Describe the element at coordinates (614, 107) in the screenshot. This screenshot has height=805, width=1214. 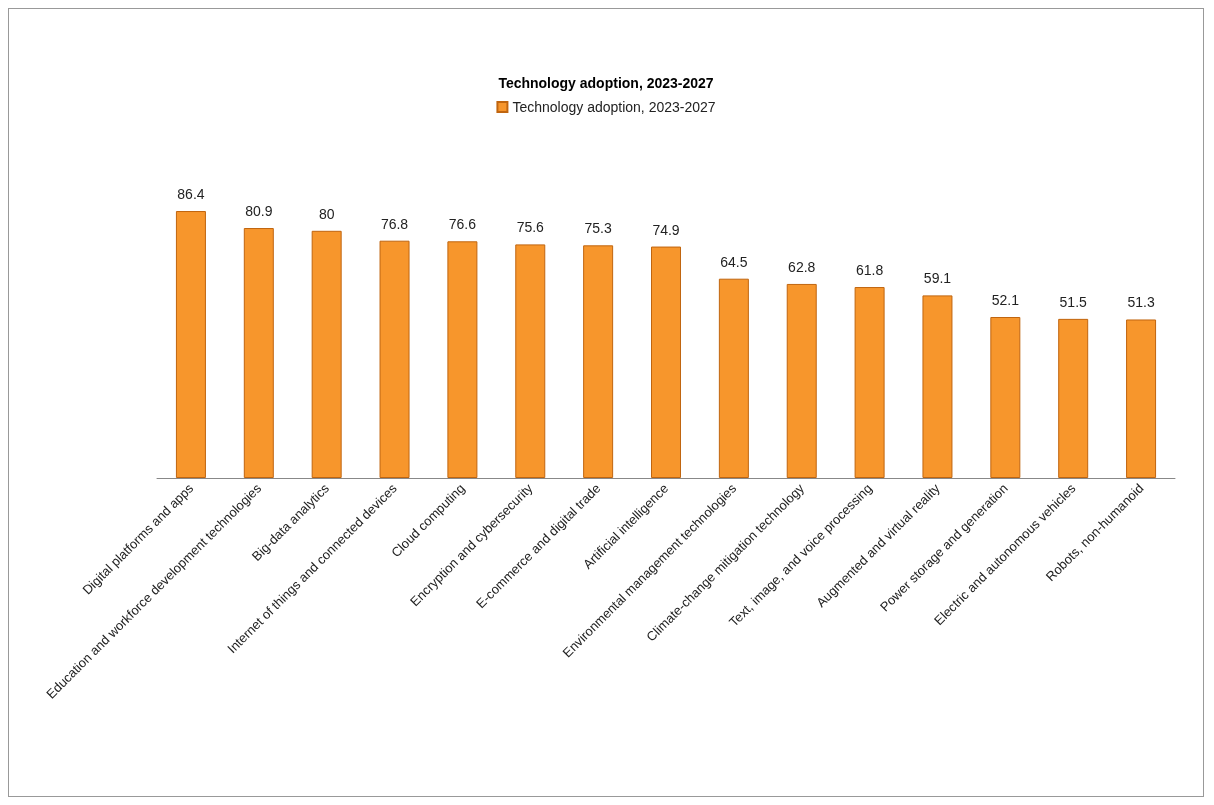
I see `legend-label: Technology adoption, 2023-2027` at that location.